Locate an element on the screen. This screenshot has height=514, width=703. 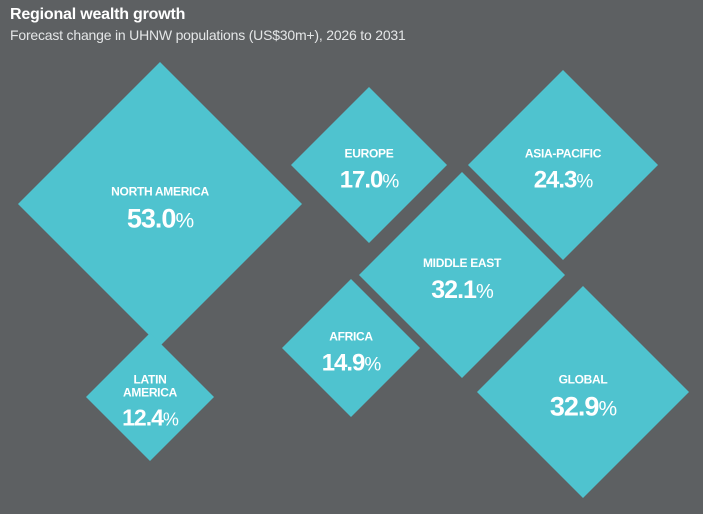
value-label: 17.0% is located at coordinates (370, 180).